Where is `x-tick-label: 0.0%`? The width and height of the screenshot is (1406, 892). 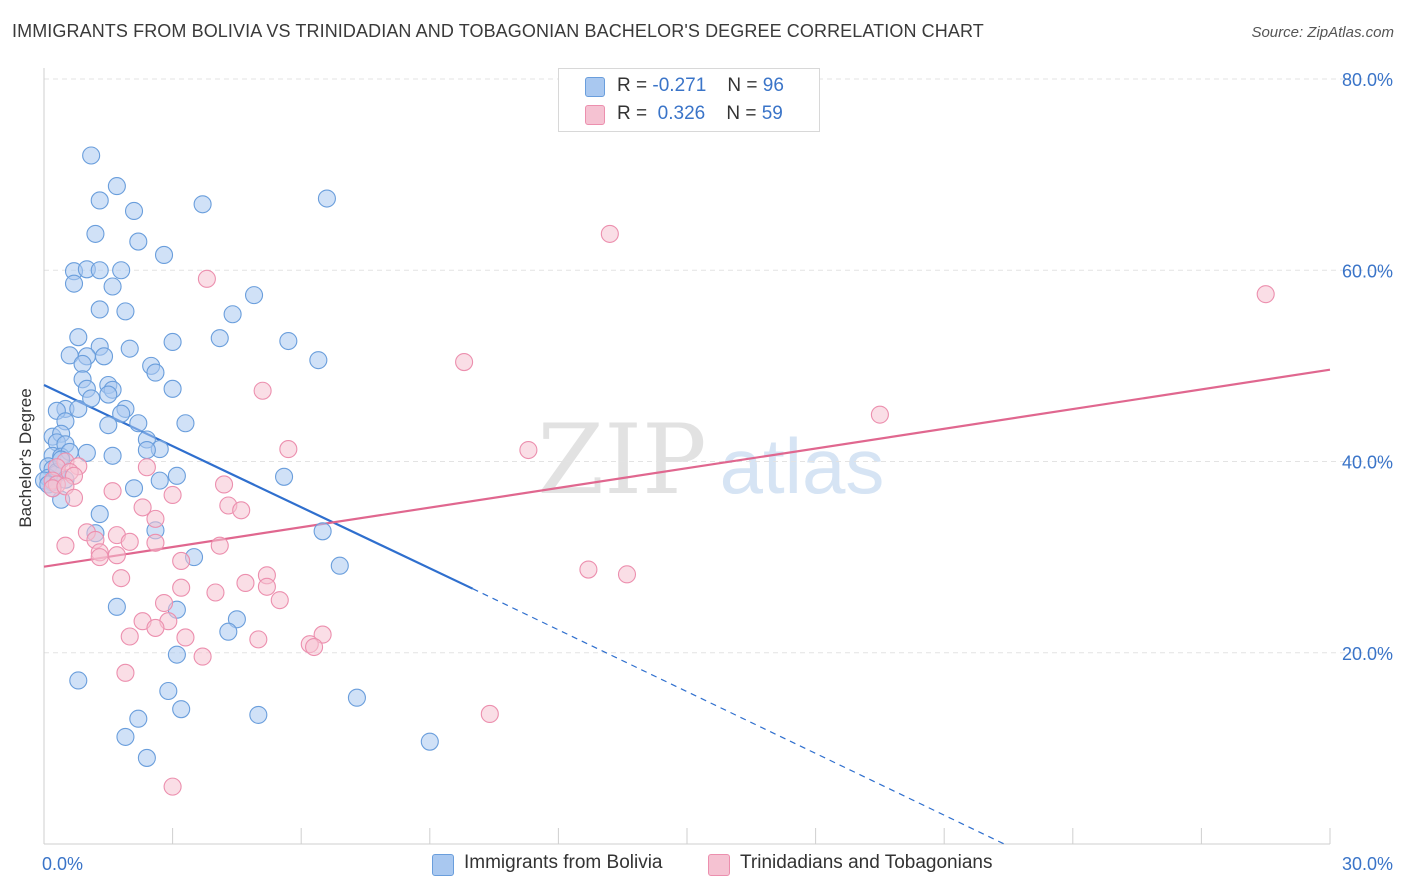
x-tick-label: 0.0% is located at coordinates (62, 864).